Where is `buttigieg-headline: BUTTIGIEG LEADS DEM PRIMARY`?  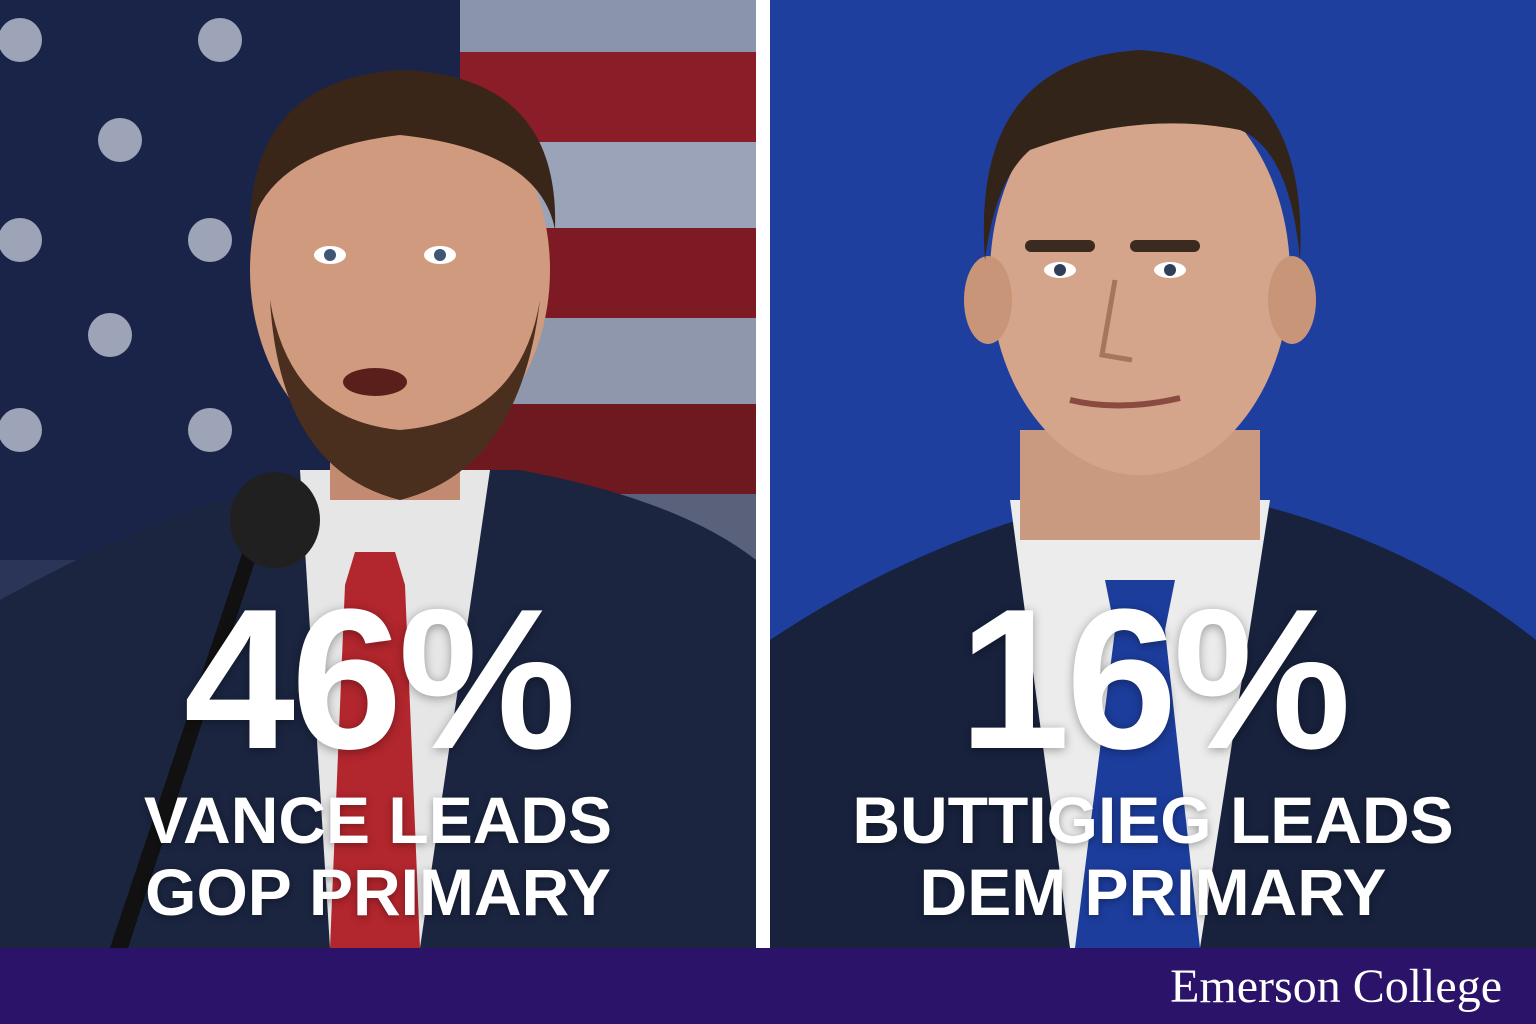 buttigieg-headline: BUTTIGIEG LEADS DEM PRIMARY is located at coordinates (1153, 856).